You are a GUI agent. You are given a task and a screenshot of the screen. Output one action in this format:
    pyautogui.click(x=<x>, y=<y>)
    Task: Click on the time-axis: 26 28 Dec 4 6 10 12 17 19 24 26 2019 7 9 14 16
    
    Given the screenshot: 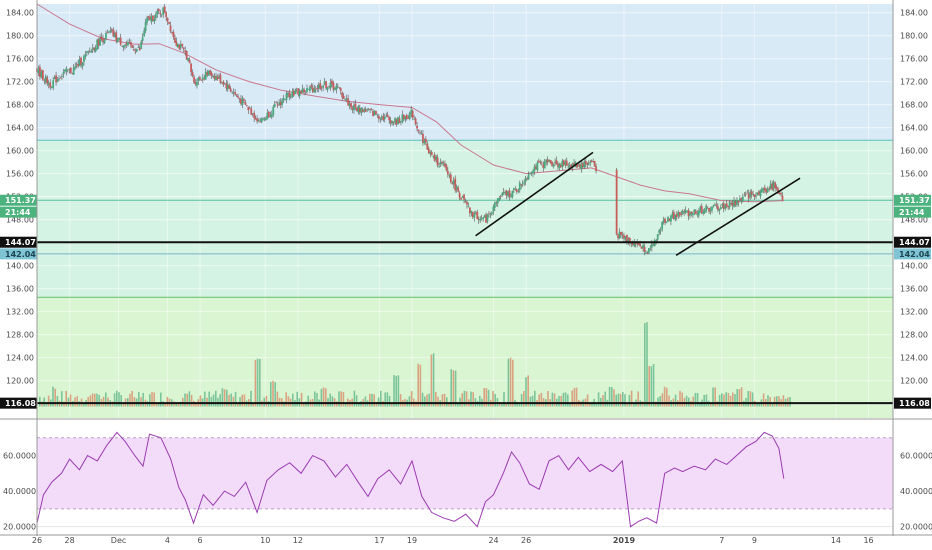 What is the action you would take?
    pyautogui.click(x=453, y=540)
    